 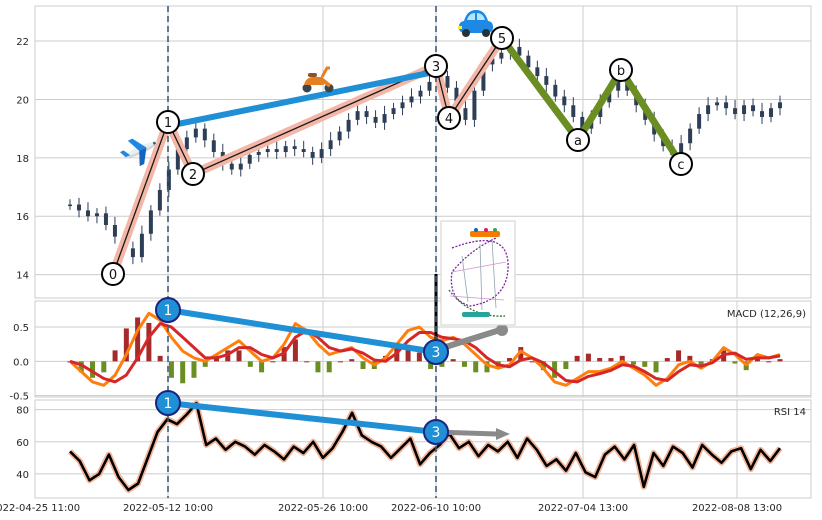 I want to click on wave-label: b, so click(x=621, y=71).